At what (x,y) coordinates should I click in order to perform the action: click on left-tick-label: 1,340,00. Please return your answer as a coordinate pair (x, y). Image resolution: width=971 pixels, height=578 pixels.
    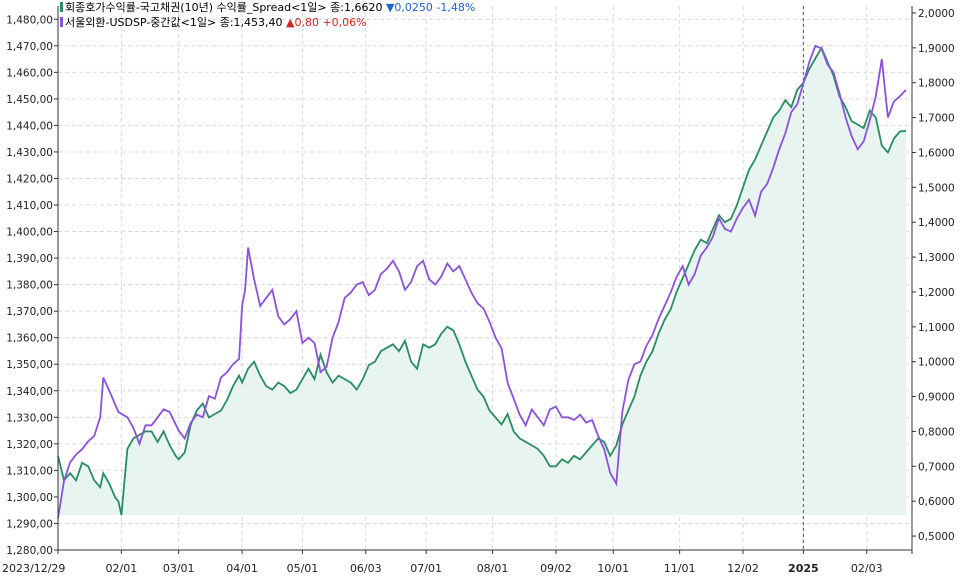
    Looking at the image, I should click on (29, 392).